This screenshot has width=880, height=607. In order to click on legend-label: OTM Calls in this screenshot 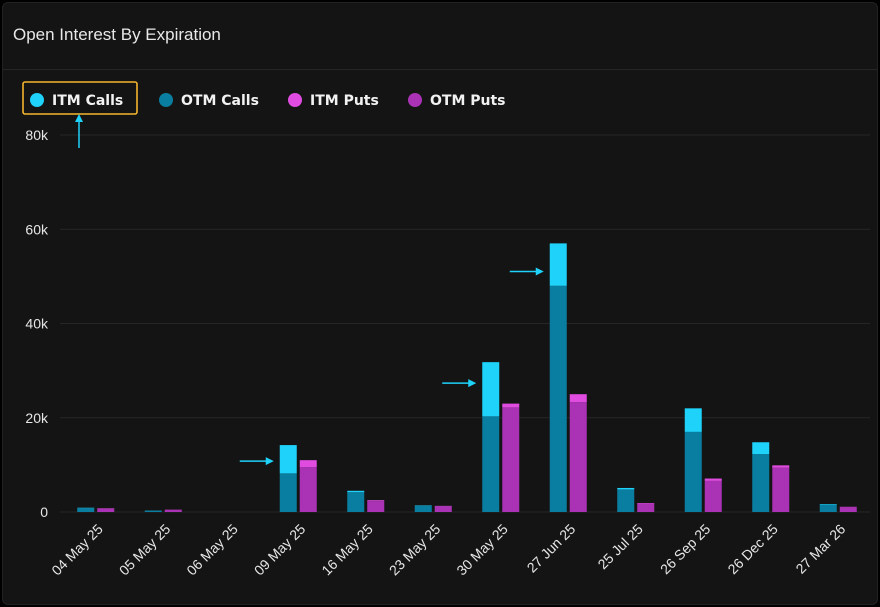, I will do `click(220, 101)`.